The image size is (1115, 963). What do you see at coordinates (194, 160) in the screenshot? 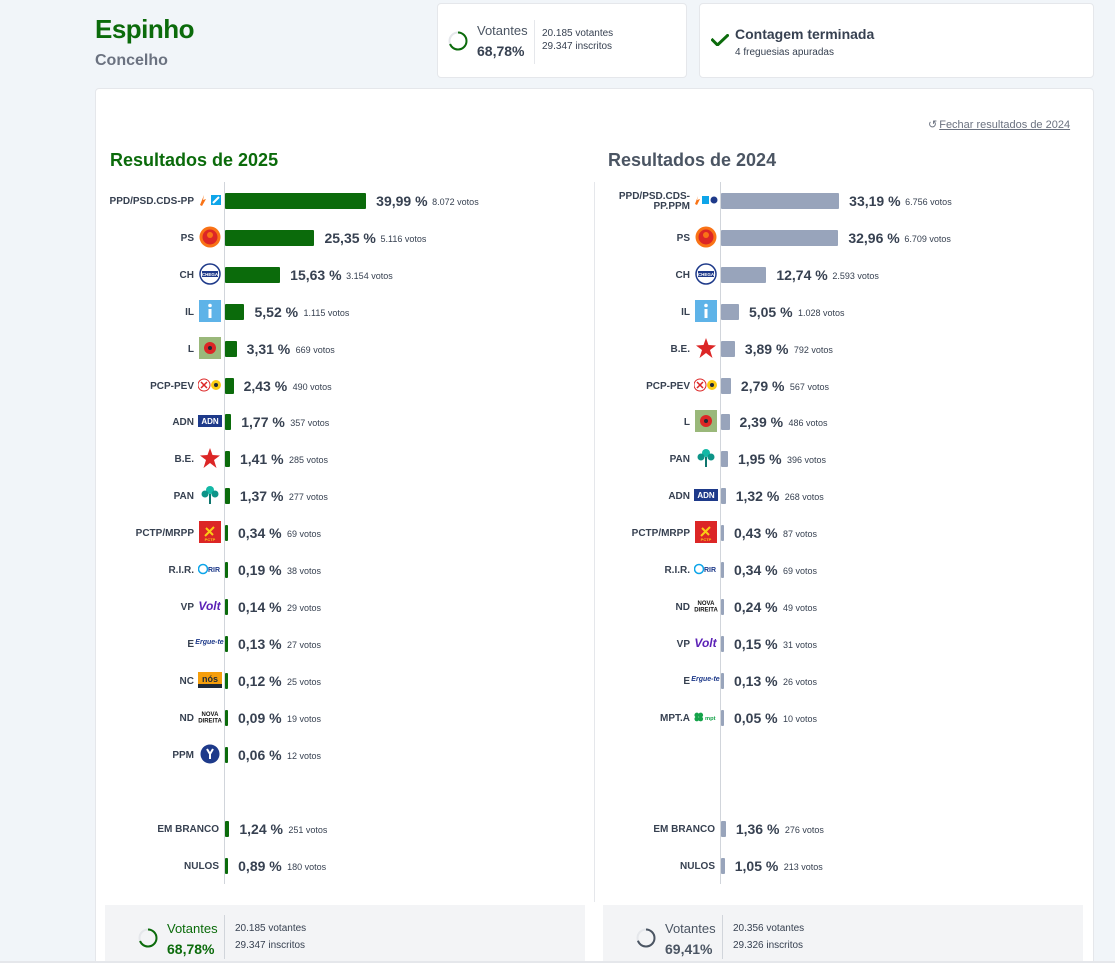
I see `results-2025-heading: Resultados de 2025` at bounding box center [194, 160].